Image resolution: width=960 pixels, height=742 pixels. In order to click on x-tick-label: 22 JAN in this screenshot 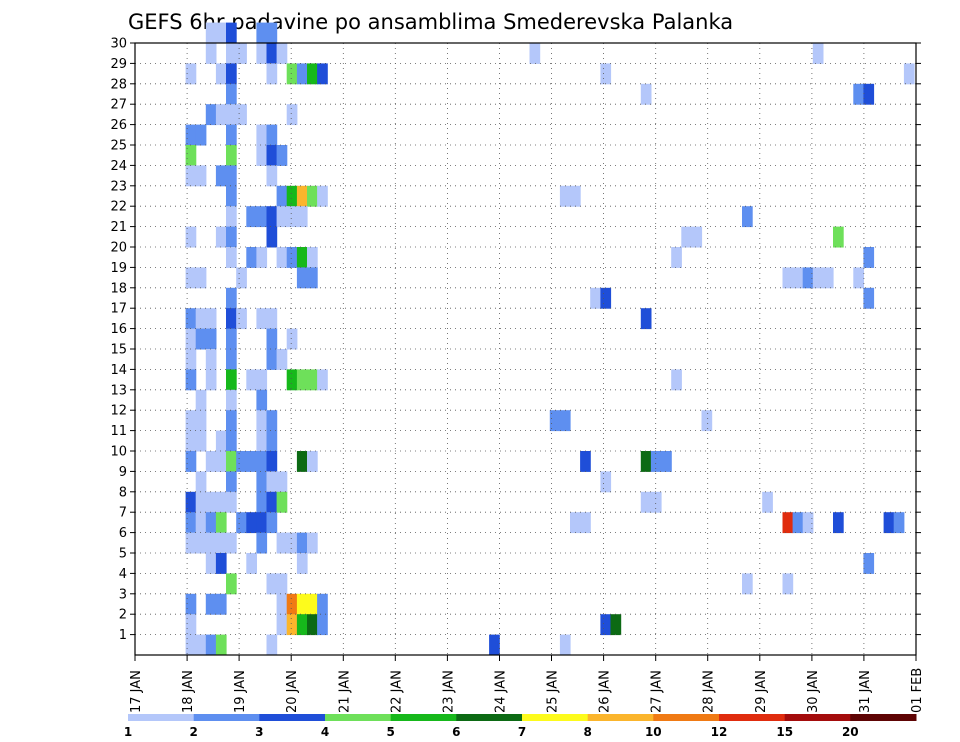, I will do `click(396, 691)`.